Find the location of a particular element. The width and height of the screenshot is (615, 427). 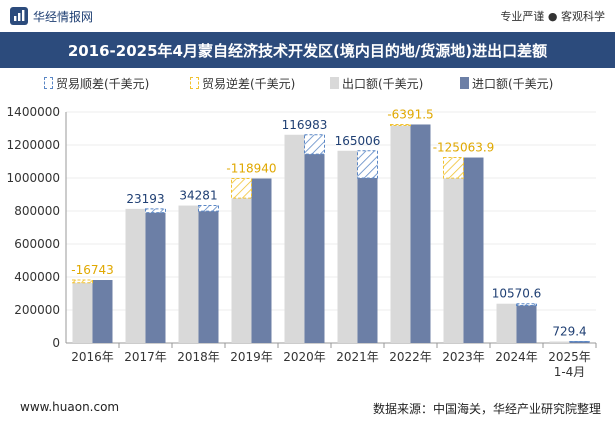

balance-data-label: -125063.9 is located at coordinates (464, 148).